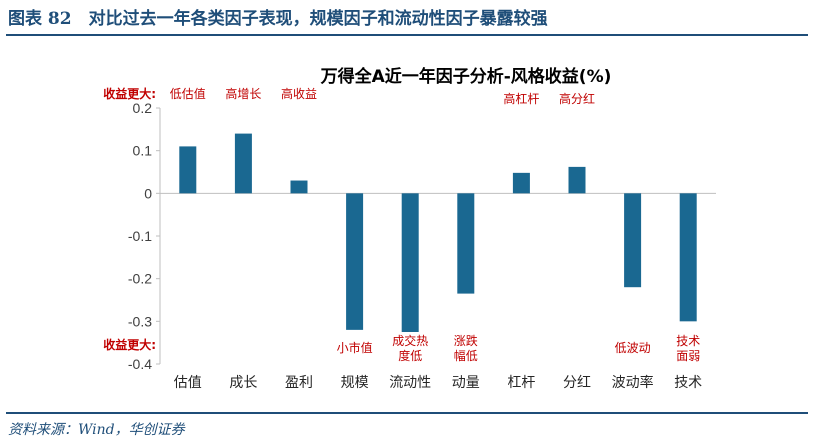 Image resolution: width=814 pixels, height=445 pixels. What do you see at coordinates (355, 347) in the screenshot?
I see `annotation-bottom: 小市值` at bounding box center [355, 347].